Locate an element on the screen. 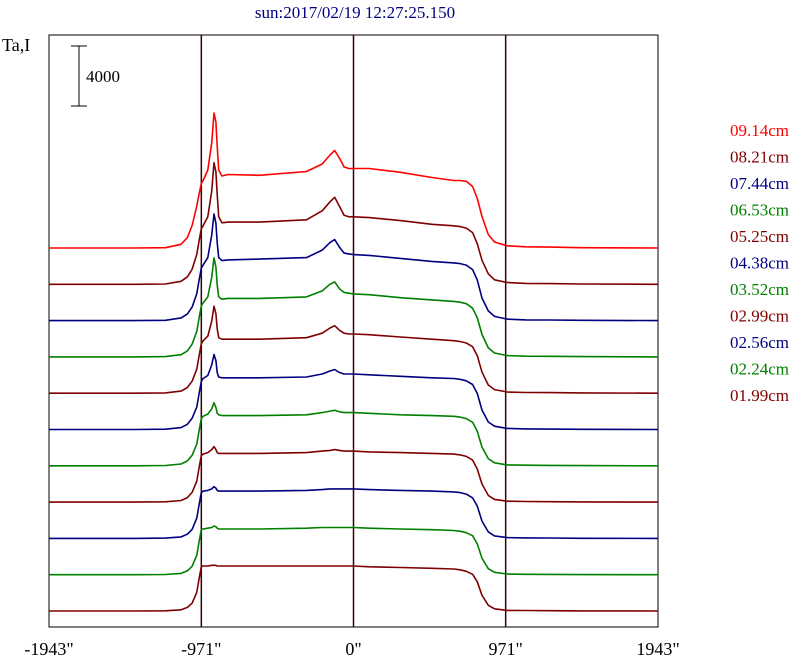  series-line-04.38cm is located at coordinates (354, 392).